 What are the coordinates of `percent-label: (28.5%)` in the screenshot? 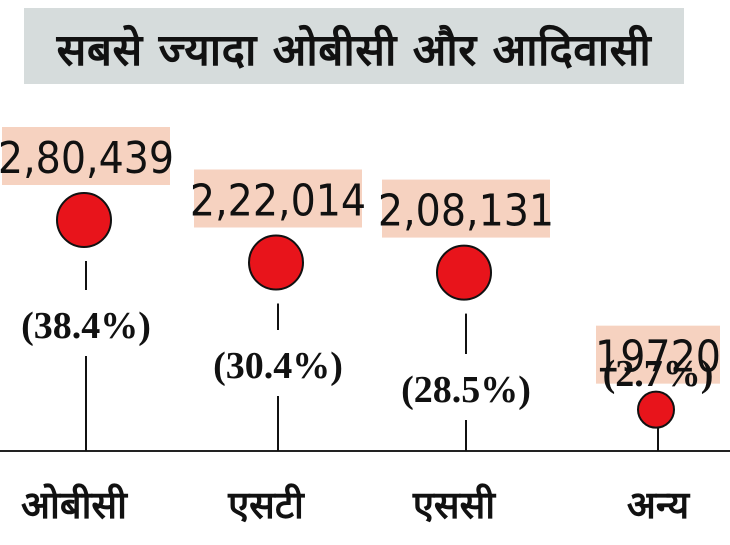 It's located at (466, 390).